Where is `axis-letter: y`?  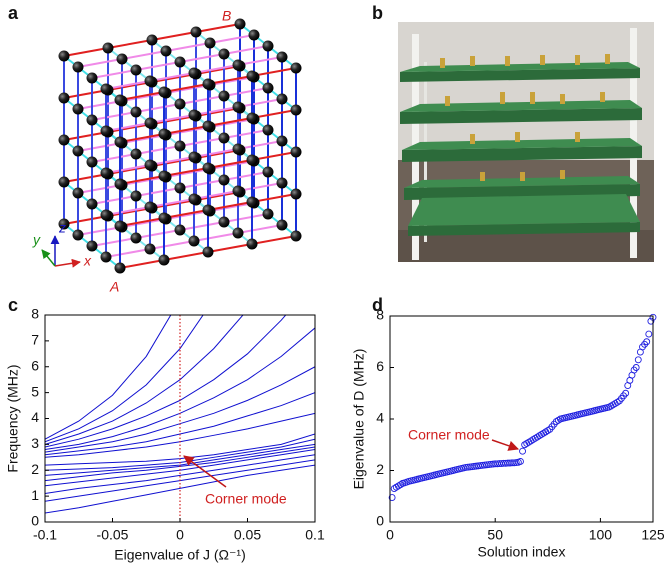
axis-letter: y is located at coordinates (36, 240).